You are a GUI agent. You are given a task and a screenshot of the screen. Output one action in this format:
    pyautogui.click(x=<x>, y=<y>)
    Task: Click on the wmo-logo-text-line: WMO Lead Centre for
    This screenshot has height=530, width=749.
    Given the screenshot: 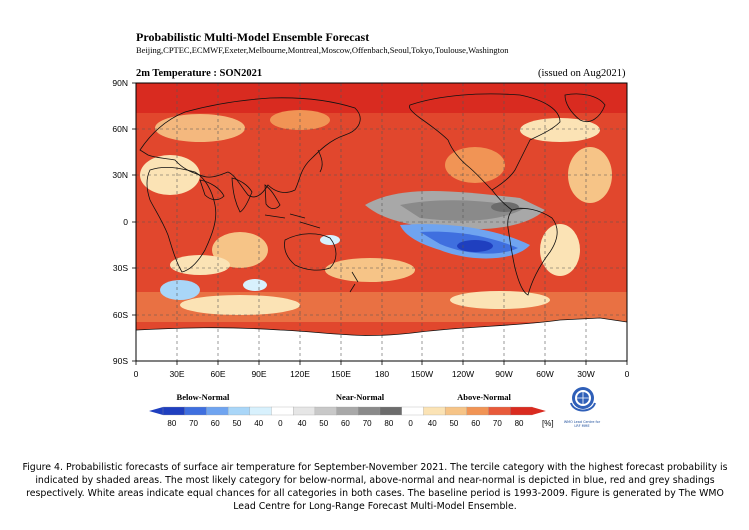 What is the action you would take?
    pyautogui.click(x=582, y=422)
    